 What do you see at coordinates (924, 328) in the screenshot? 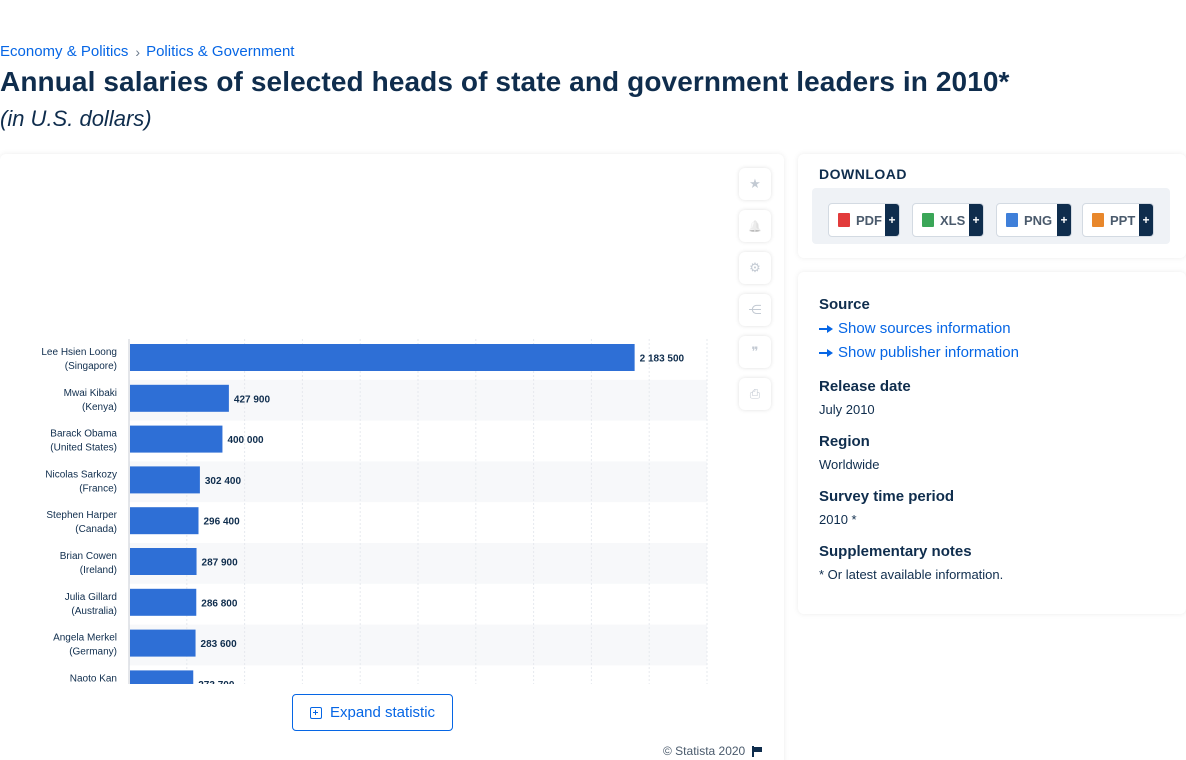
I see `show-sources-text: Show sources information` at bounding box center [924, 328].